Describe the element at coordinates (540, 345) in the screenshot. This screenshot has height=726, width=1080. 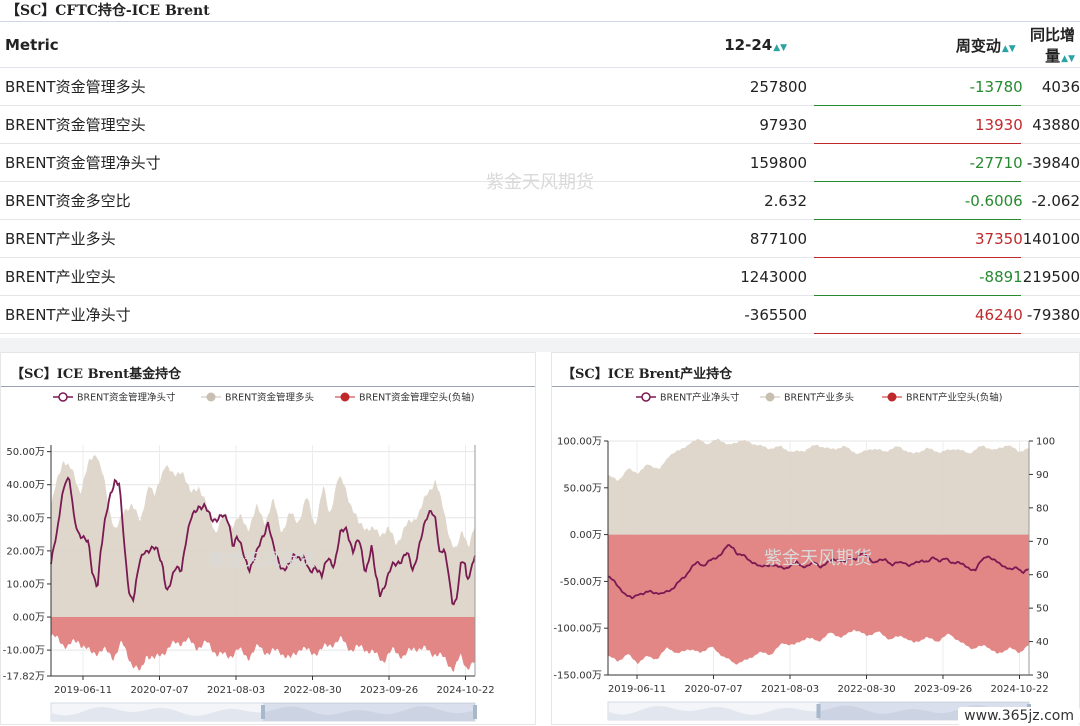
I see `section-divider` at that location.